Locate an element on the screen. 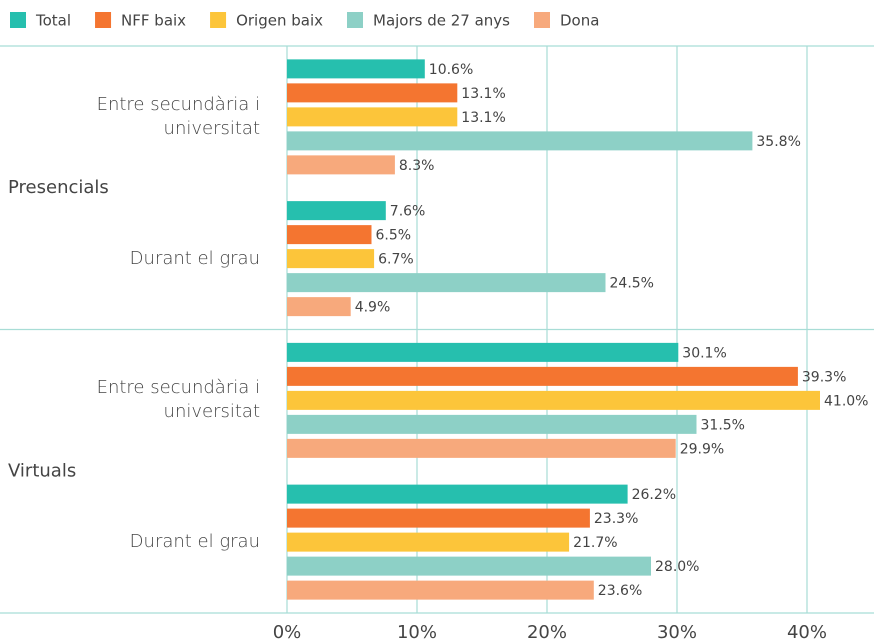 The width and height of the screenshot is (874, 643). legend-label: Dona is located at coordinates (579, 21).